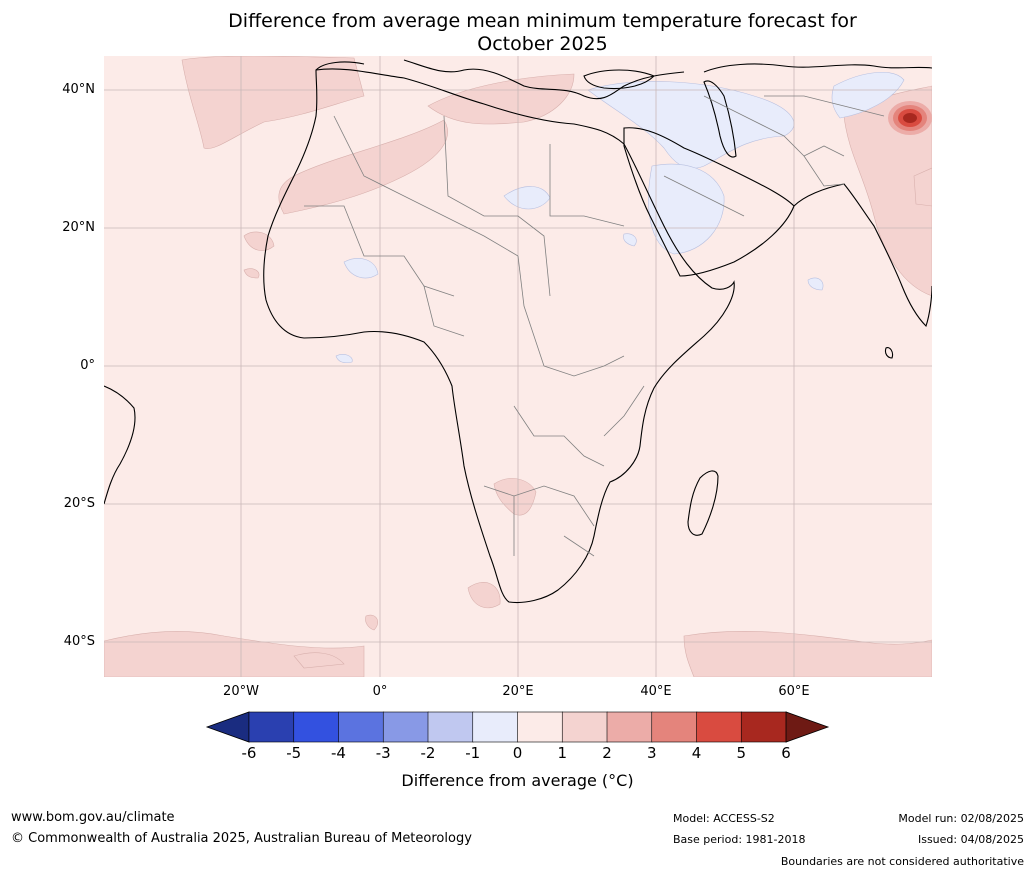  I want to click on lon-label-60e: 60°E, so click(794, 691).